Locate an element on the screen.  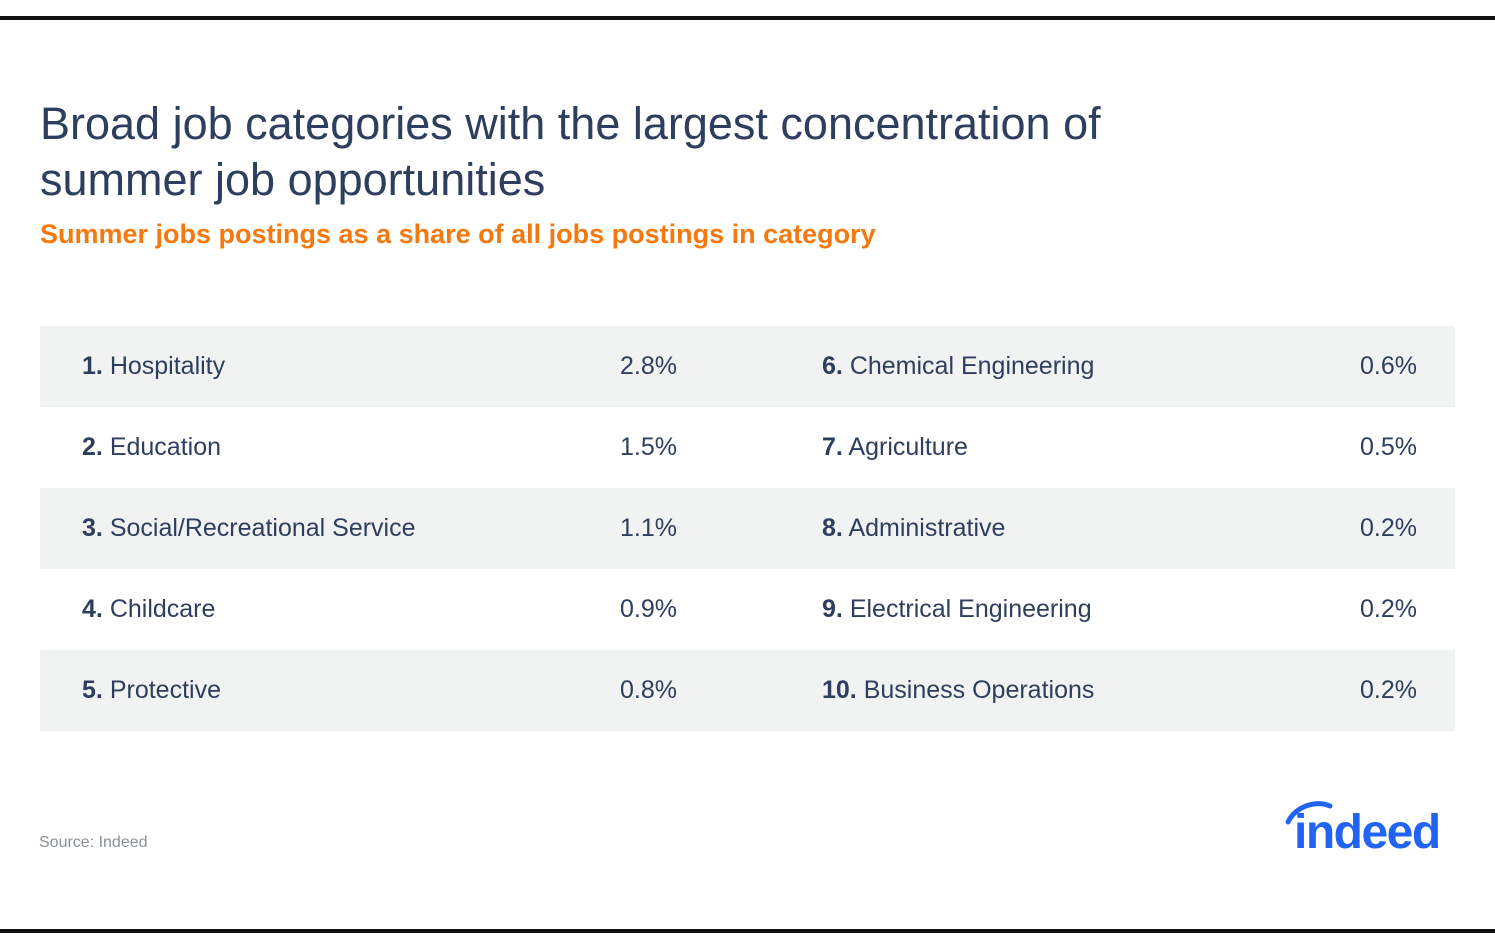
category-label: 9. Electrical Engineering is located at coordinates (957, 609).